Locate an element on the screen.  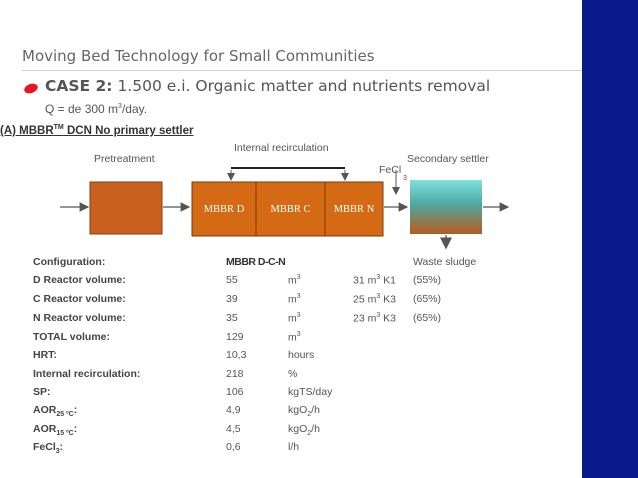
param-label-text: Internal recirculation: is located at coordinates (87, 374).